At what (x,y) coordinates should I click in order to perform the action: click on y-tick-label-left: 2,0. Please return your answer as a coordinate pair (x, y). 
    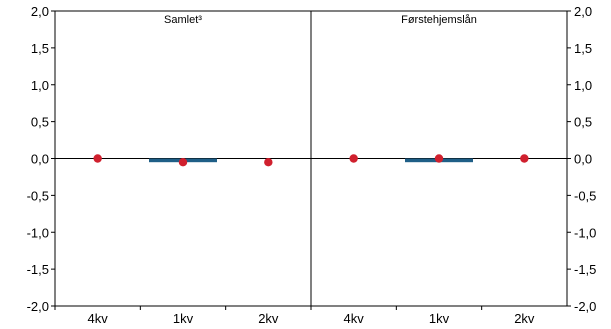
    Looking at the image, I should click on (40, 11).